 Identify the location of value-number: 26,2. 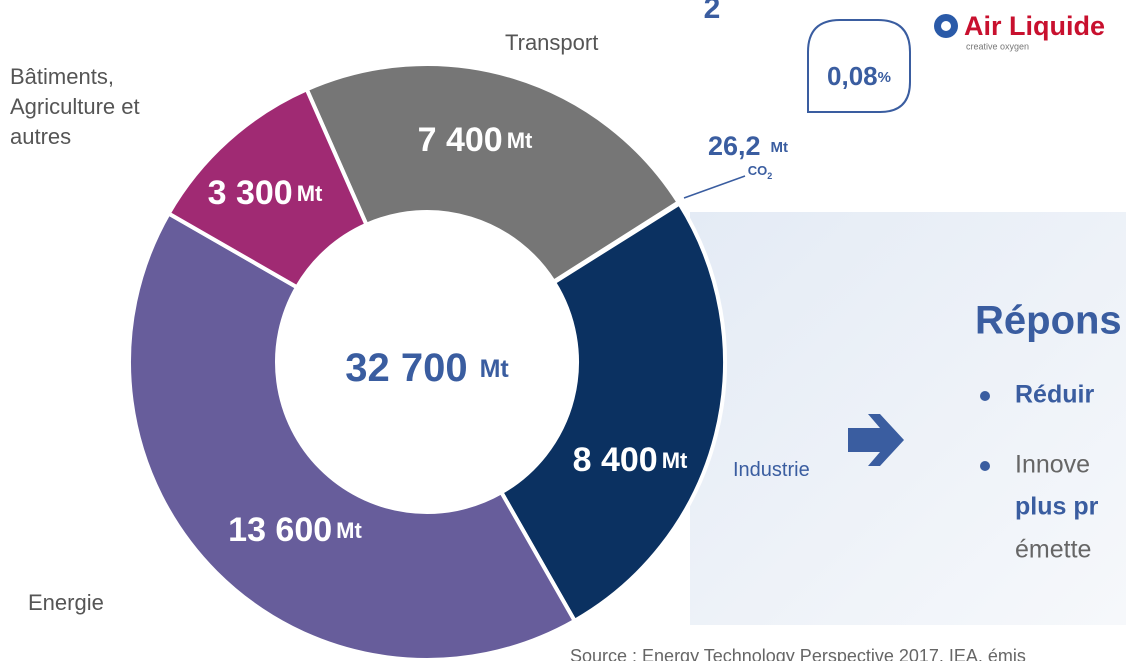
(734, 146).